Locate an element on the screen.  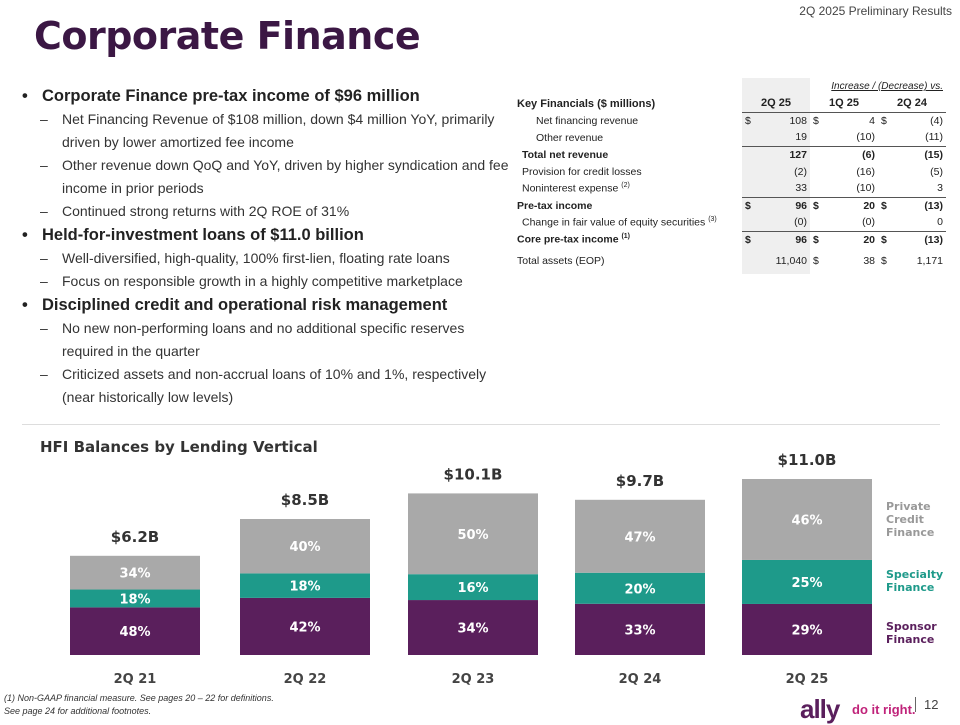
tagline: do it right. is located at coordinates (884, 709).